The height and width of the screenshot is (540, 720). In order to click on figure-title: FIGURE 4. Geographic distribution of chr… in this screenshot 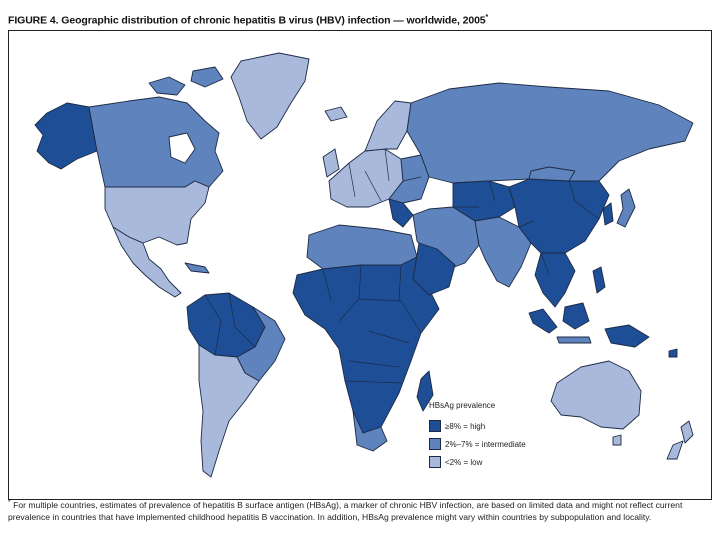, I will do `click(358, 20)`.